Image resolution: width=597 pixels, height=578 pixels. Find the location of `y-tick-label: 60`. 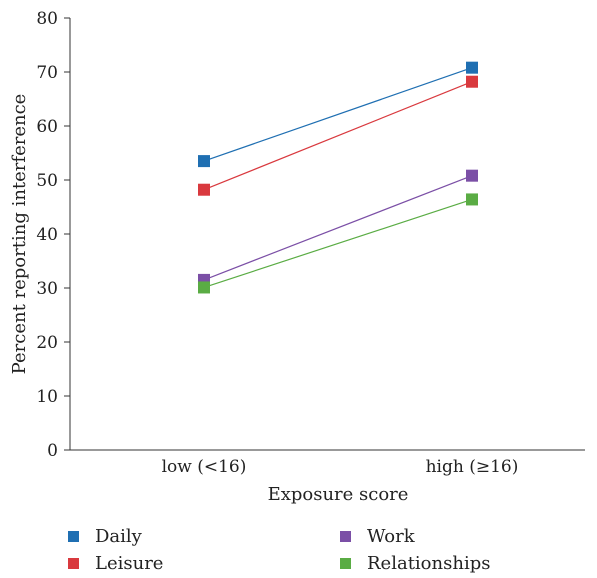

y-tick-label: 60 is located at coordinates (47, 127).